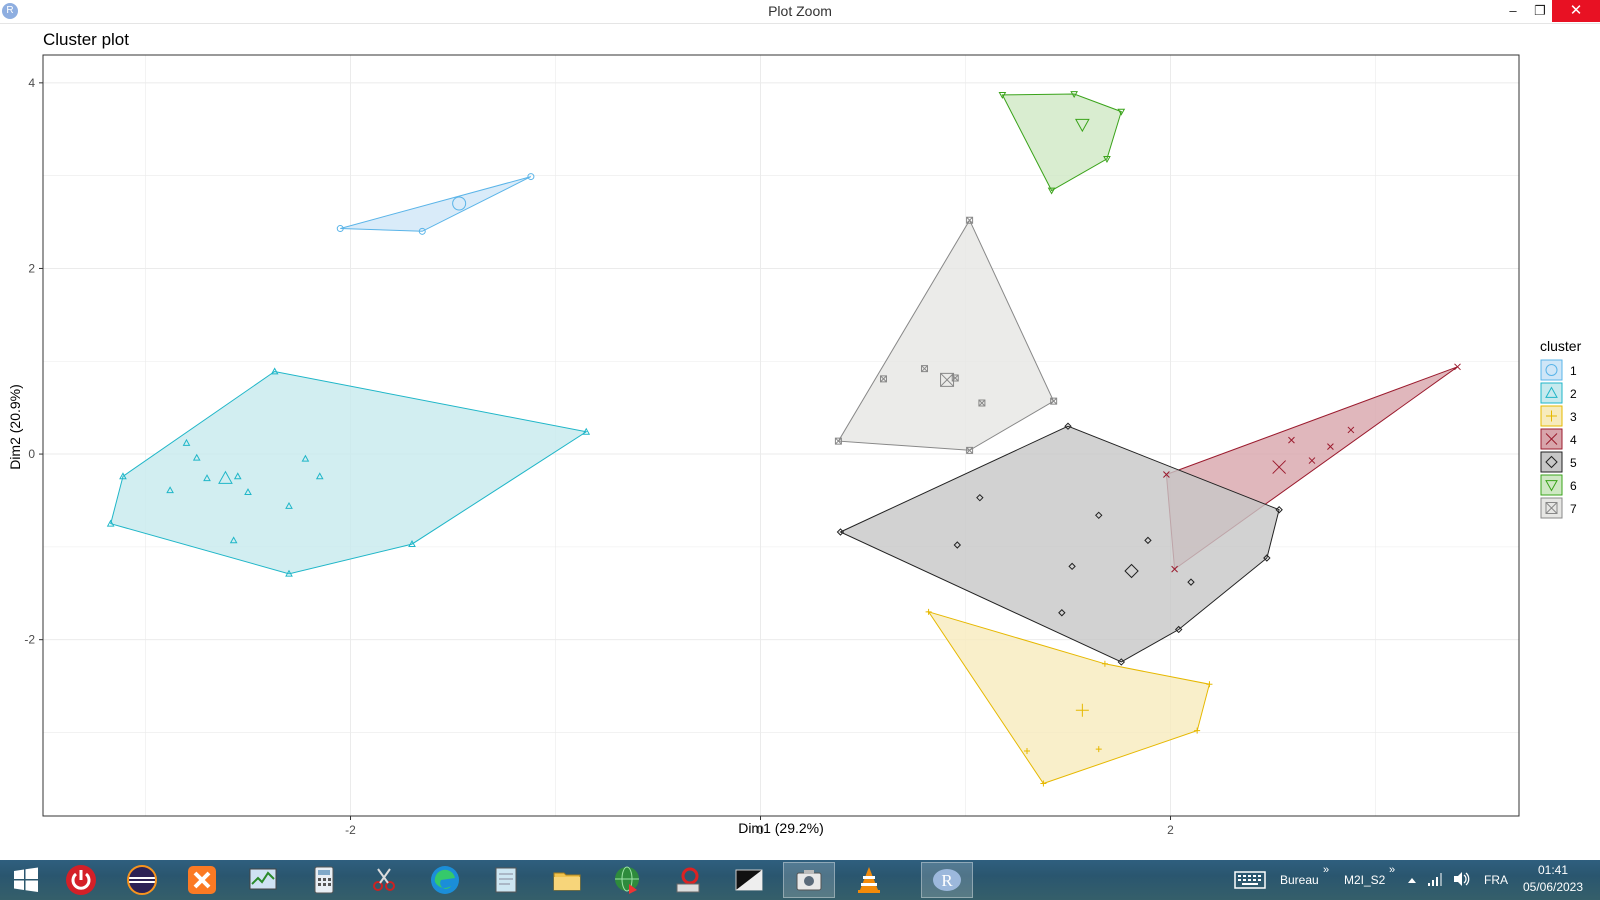  What do you see at coordinates (1553, 878) in the screenshot?
I see `taskbar-clock: 01:41 05/06/2023` at bounding box center [1553, 878].